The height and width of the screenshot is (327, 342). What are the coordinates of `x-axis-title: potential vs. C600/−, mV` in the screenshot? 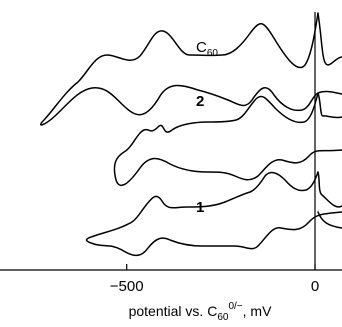 It's located at (200, 312).